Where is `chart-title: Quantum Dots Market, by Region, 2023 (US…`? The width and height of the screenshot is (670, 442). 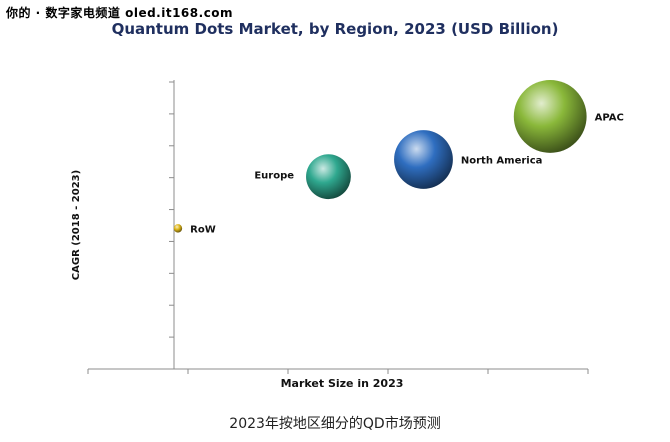 chart-title: Quantum Dots Market, by Region, 2023 (US… is located at coordinates (335, 29).